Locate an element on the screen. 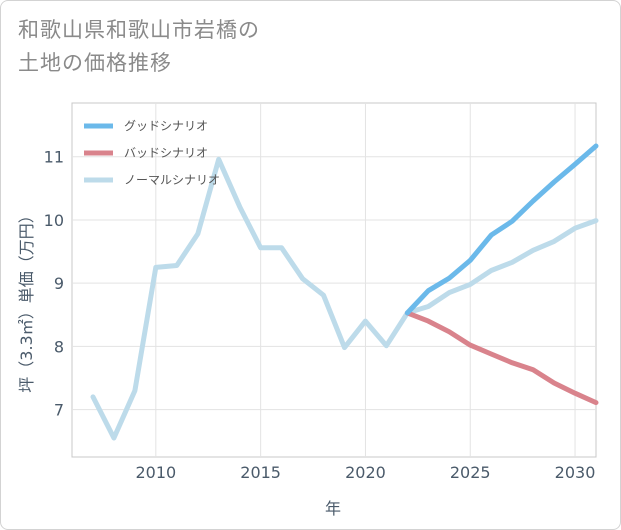 Image resolution: width=621 pixels, height=530 pixels. y-tick-label: 11 is located at coordinates (54, 157).